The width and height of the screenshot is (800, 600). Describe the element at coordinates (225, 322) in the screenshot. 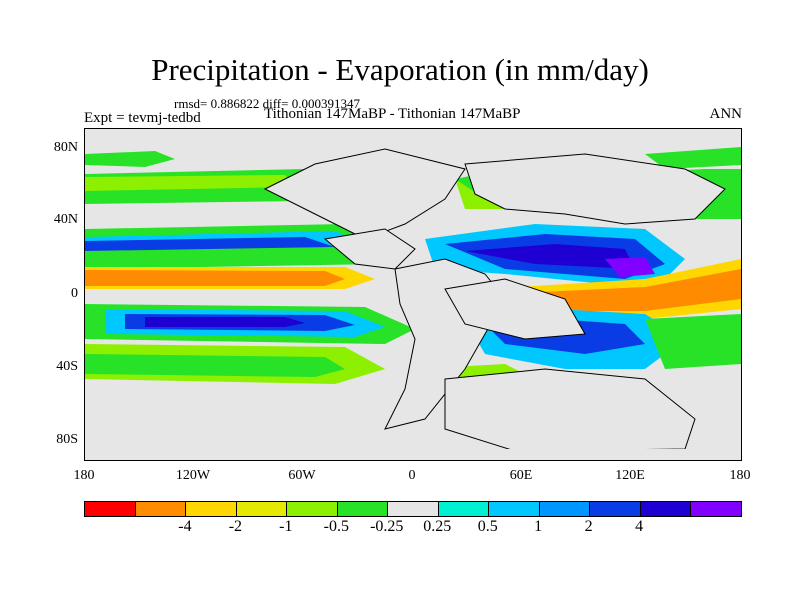

I see `precip-south-darkblue` at that location.